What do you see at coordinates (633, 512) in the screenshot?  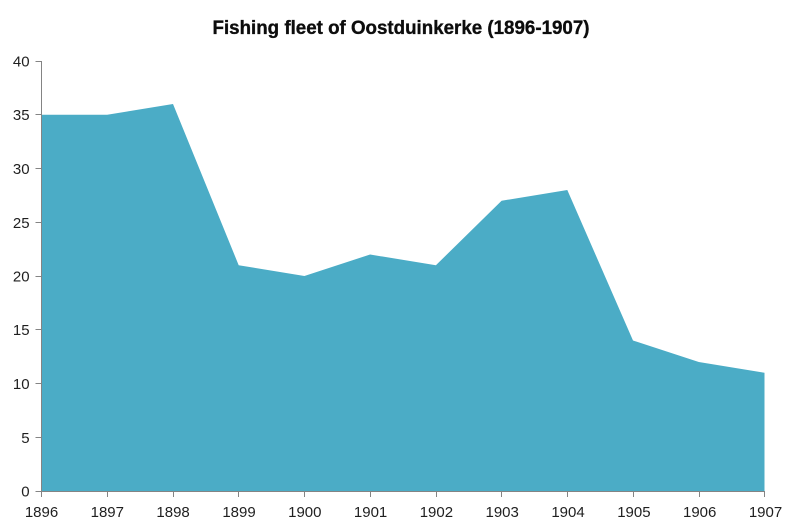 I see `svg-text: 1905` at bounding box center [633, 512].